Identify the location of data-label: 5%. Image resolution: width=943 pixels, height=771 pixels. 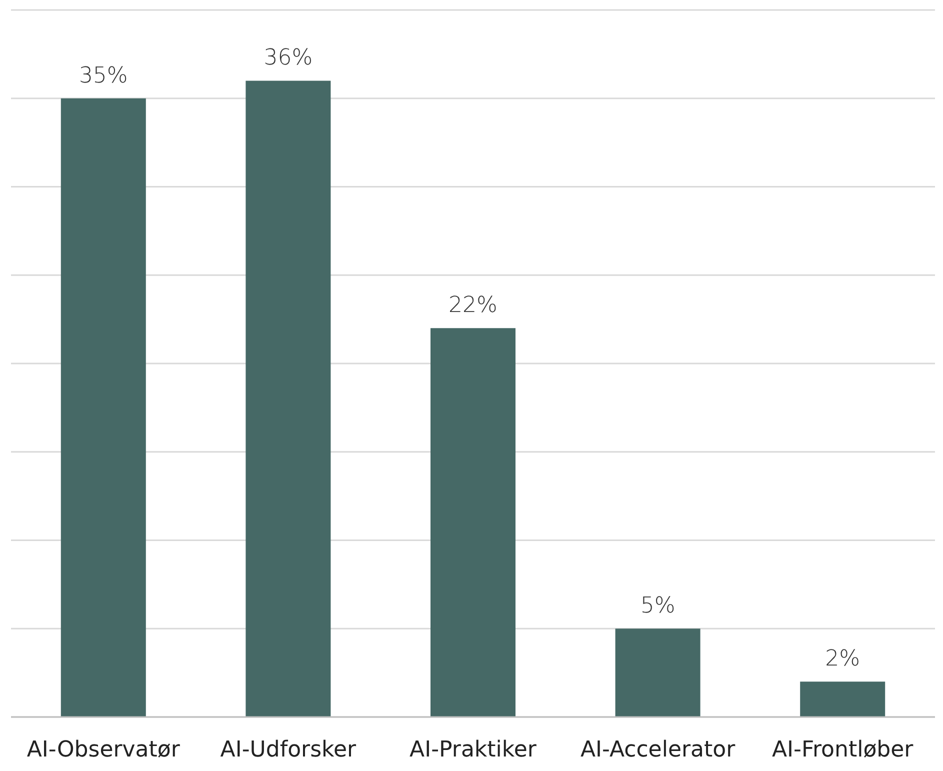
(658, 606).